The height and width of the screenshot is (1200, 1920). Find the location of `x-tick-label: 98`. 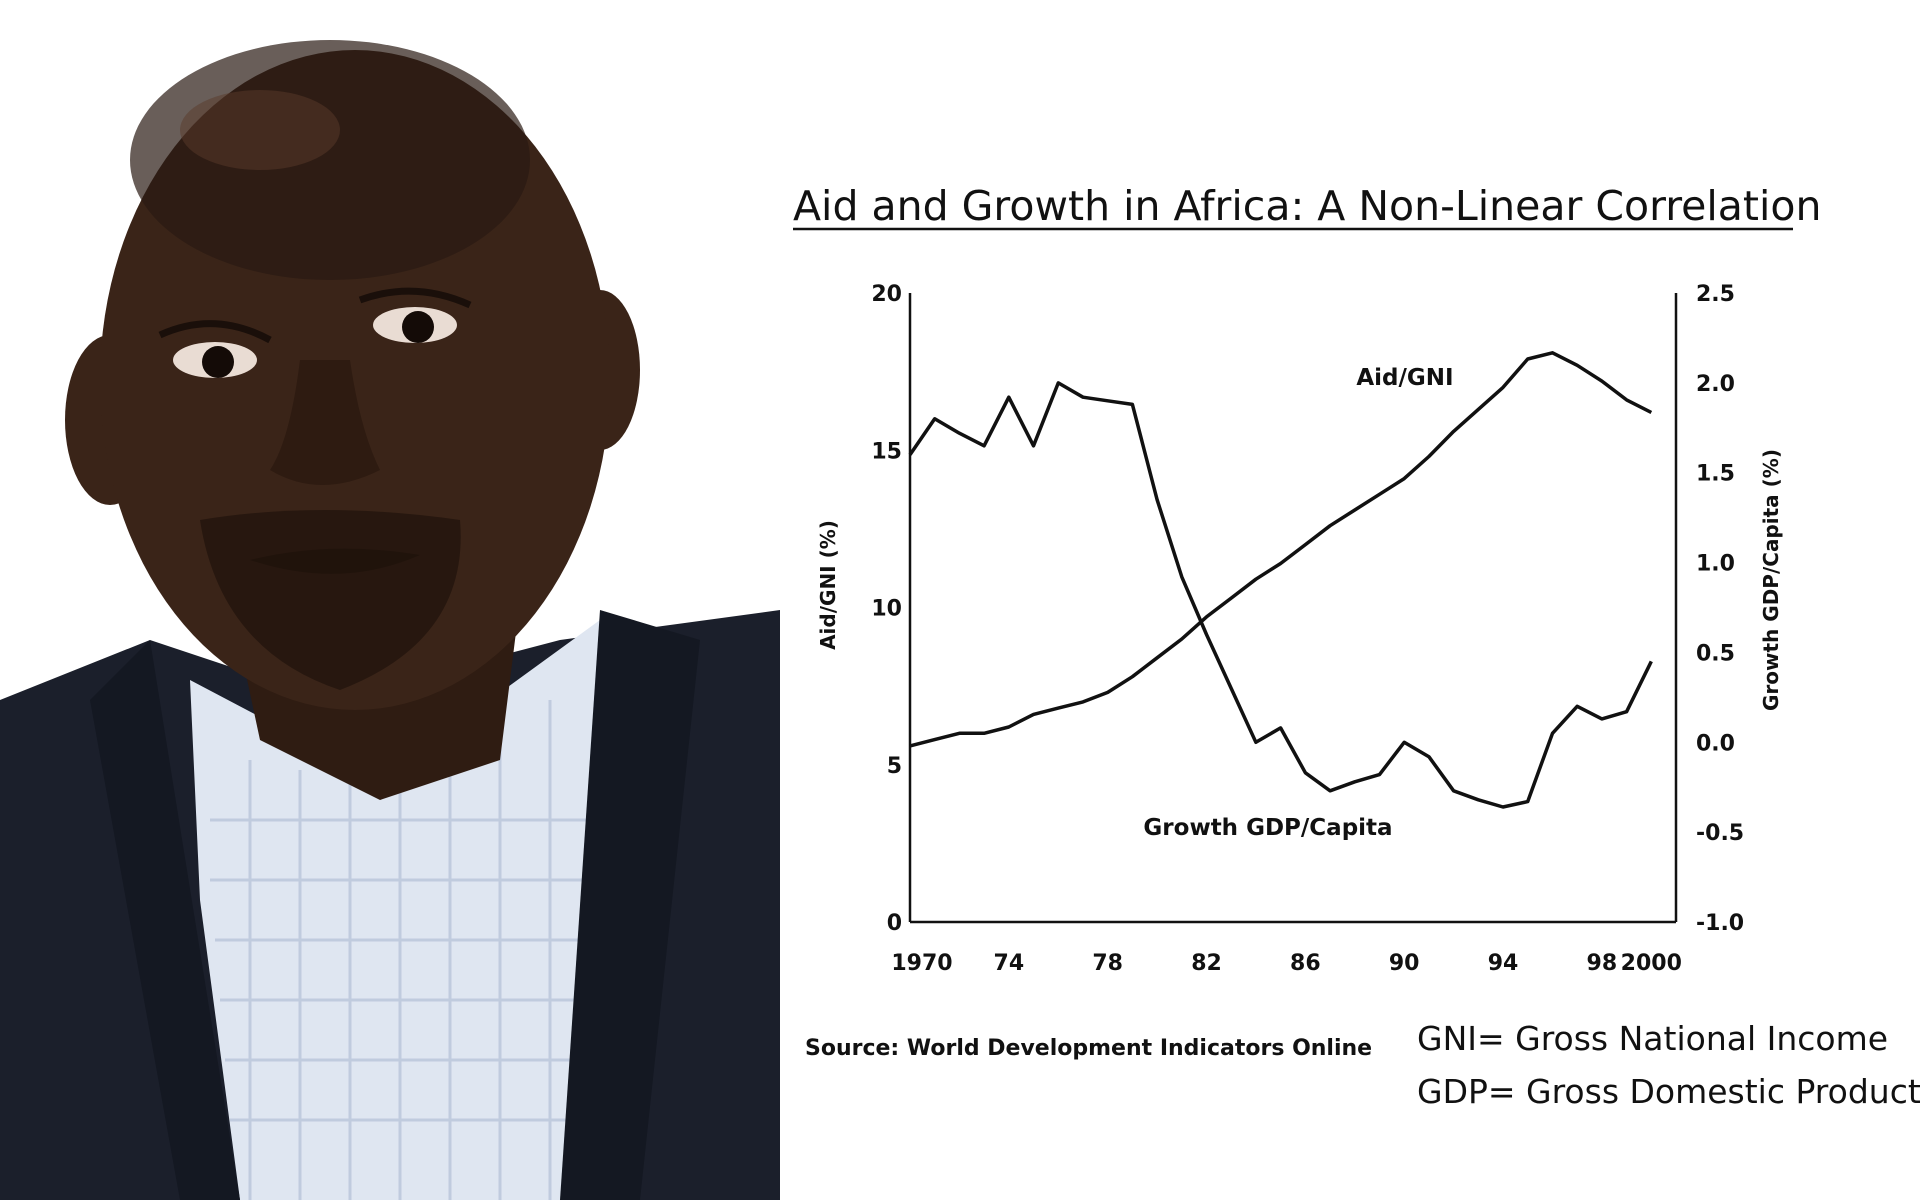

x-tick-label: 98 is located at coordinates (1602, 963).